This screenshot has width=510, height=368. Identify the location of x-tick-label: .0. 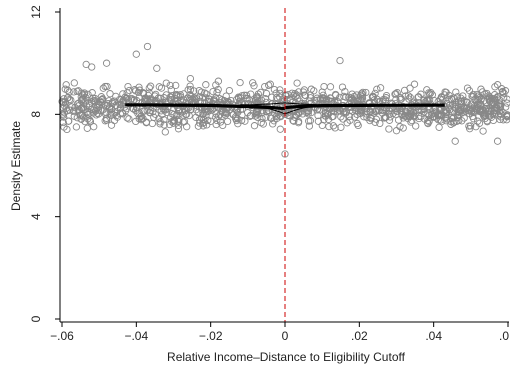
(504, 336).